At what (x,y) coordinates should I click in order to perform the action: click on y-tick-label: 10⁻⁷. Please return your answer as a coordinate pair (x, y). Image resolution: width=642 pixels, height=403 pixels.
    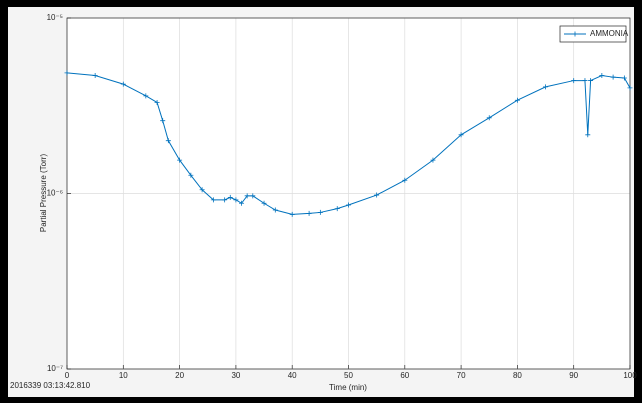
    Looking at the image, I should click on (55, 368).